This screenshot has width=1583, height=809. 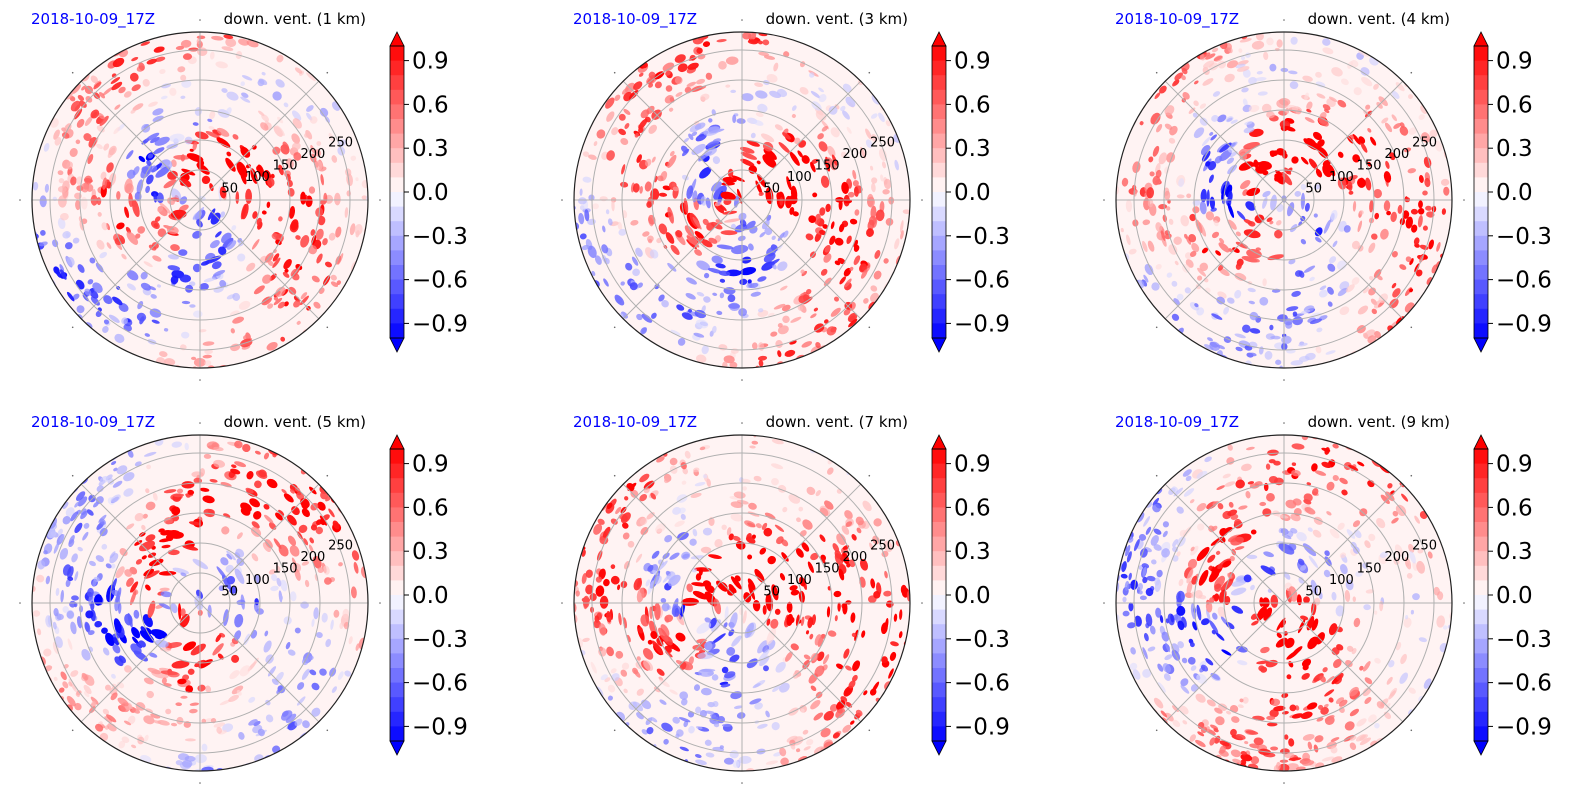 I want to click on colorbar-tick-label: 0.3, so click(x=1514, y=149).